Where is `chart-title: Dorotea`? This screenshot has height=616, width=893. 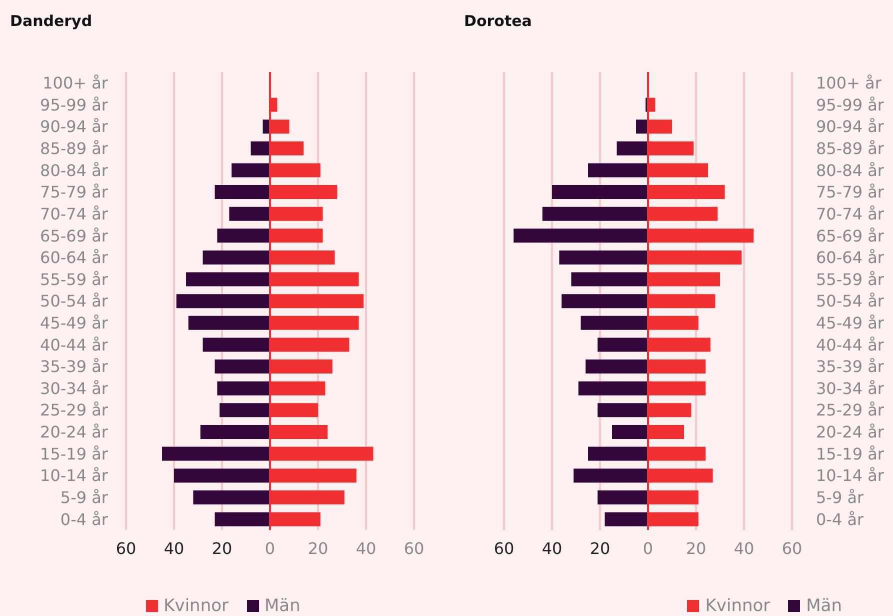 chart-title: Dorotea is located at coordinates (498, 21).